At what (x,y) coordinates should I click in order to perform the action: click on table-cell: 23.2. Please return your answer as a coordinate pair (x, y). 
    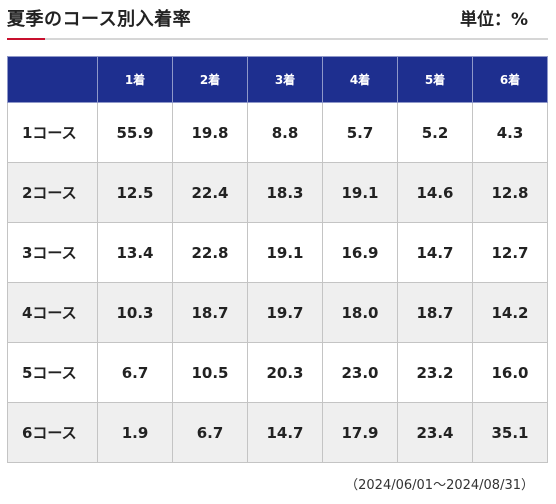
    Looking at the image, I should click on (435, 372).